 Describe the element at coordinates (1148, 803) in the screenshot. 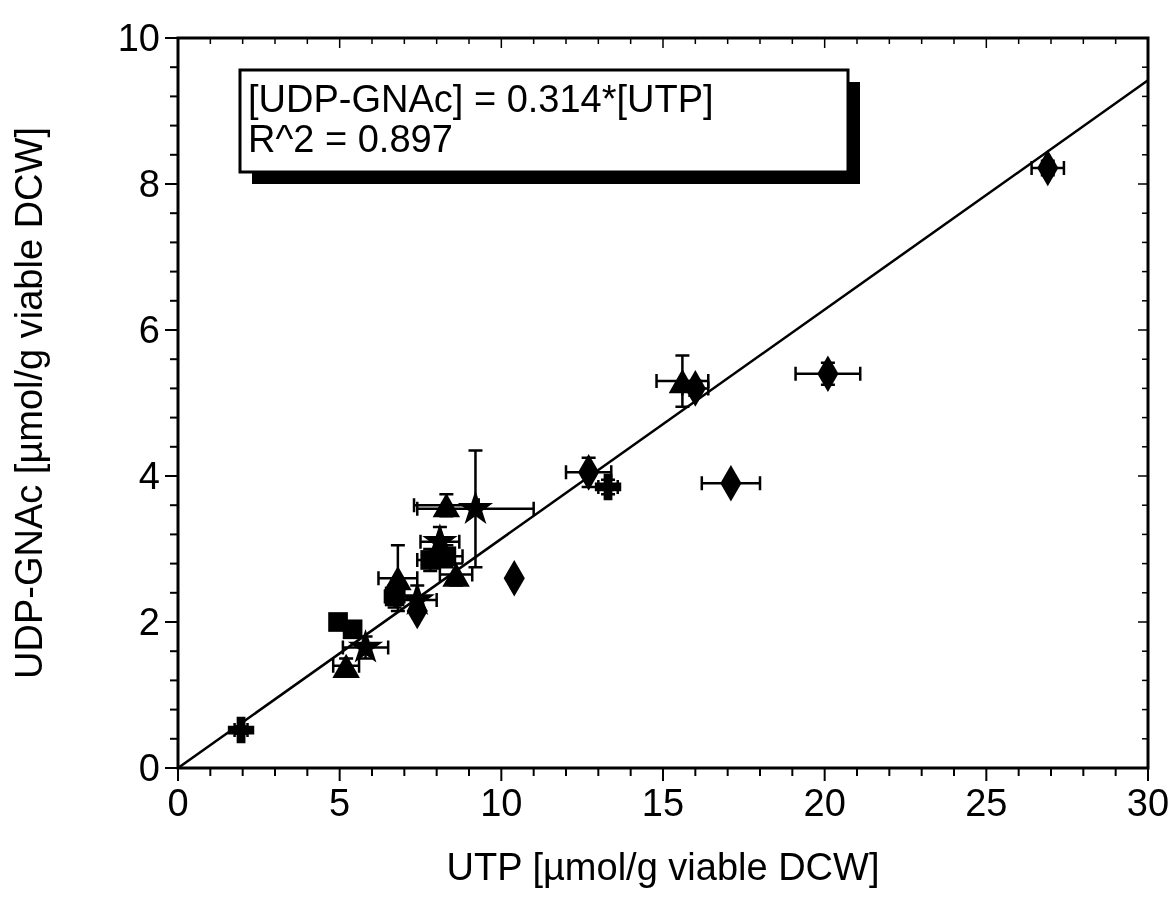

I see `x-tick-label: 30` at that location.